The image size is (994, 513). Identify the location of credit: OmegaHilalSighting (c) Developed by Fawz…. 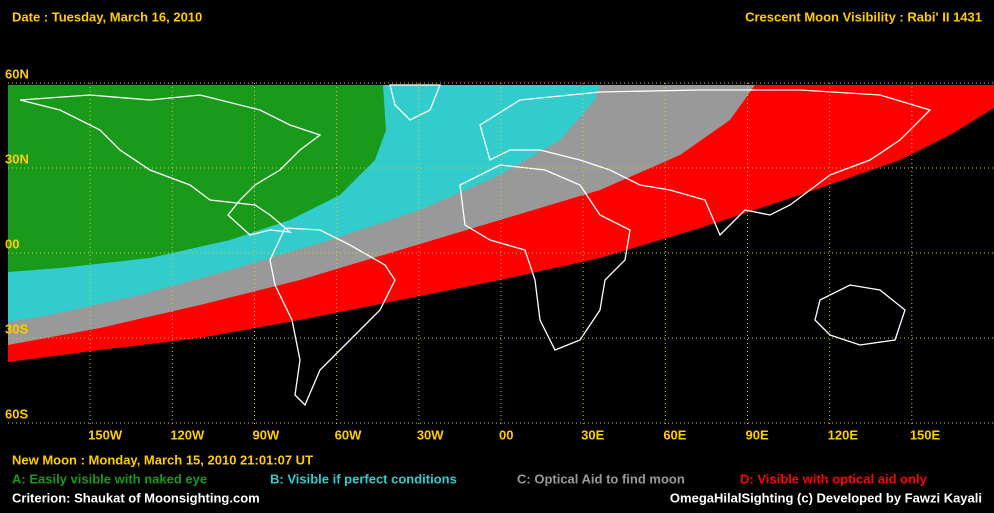
(826, 497).